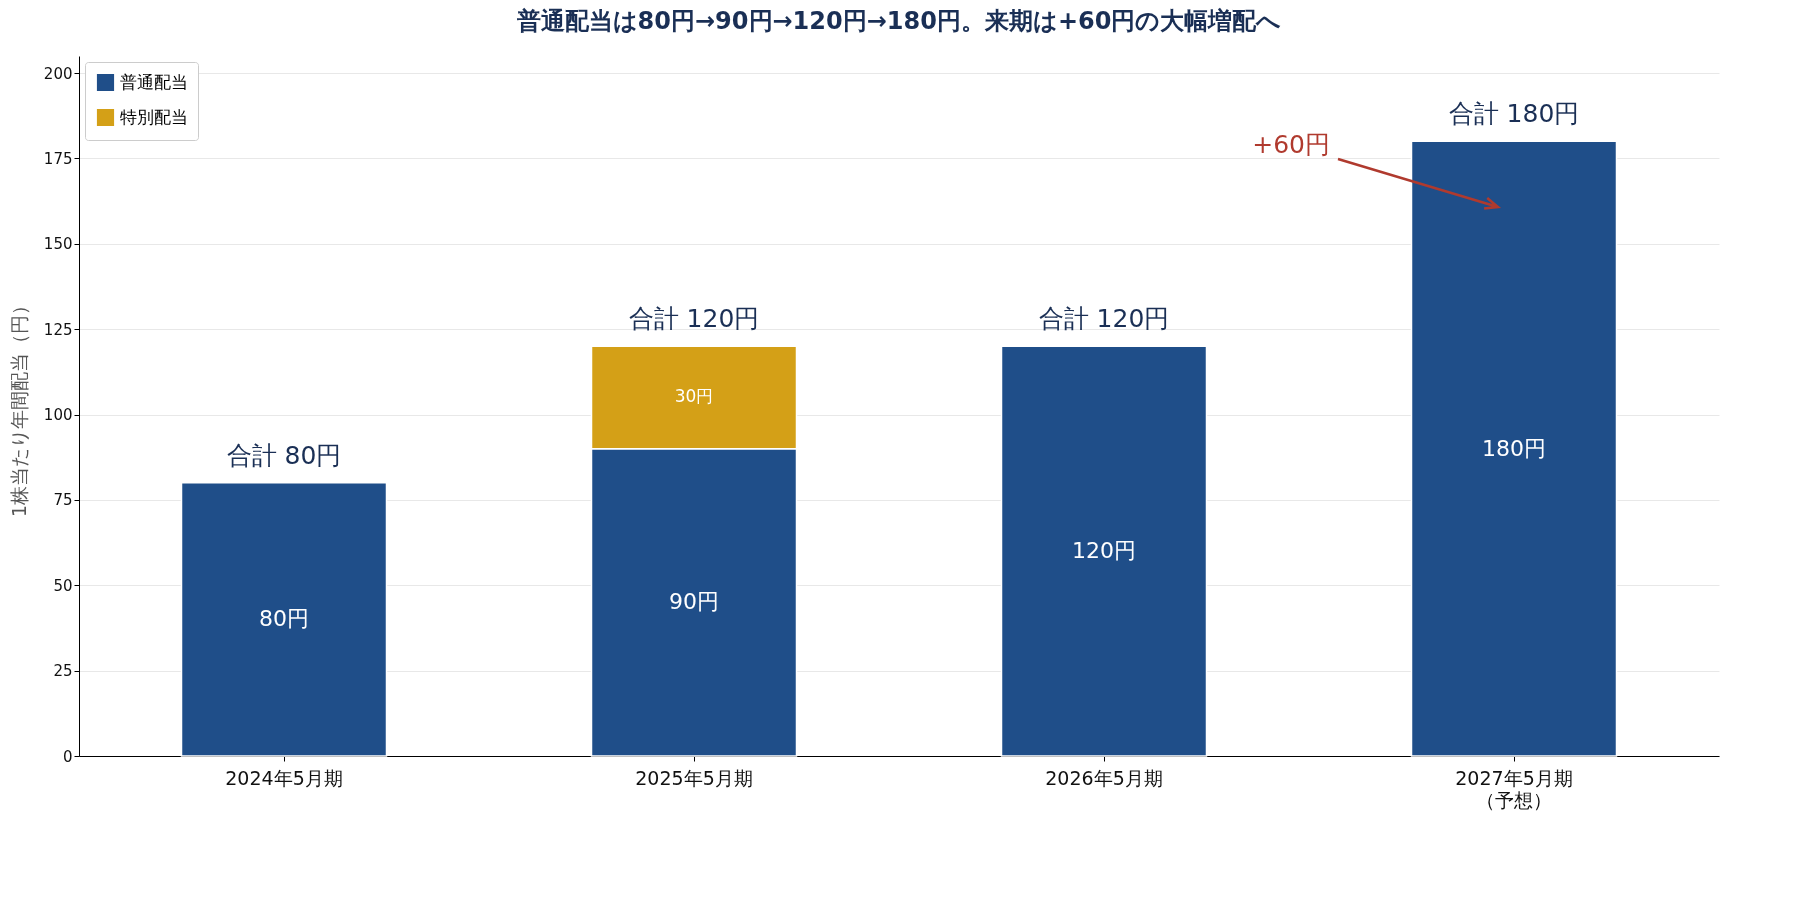 Image resolution: width=1800 pixels, height=900 pixels. I want to click on y-tick-label: 175, so click(58, 158).